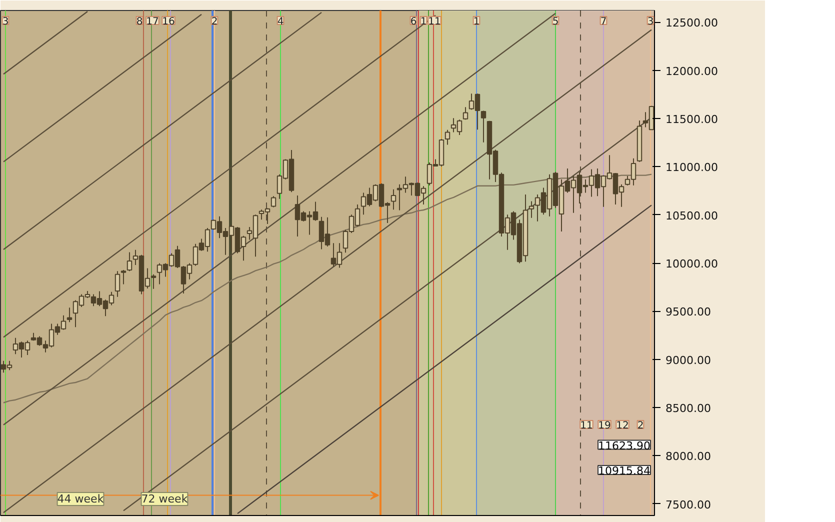 The height and width of the screenshot is (522, 835). I want to click on annotation: 7, so click(603, 22).